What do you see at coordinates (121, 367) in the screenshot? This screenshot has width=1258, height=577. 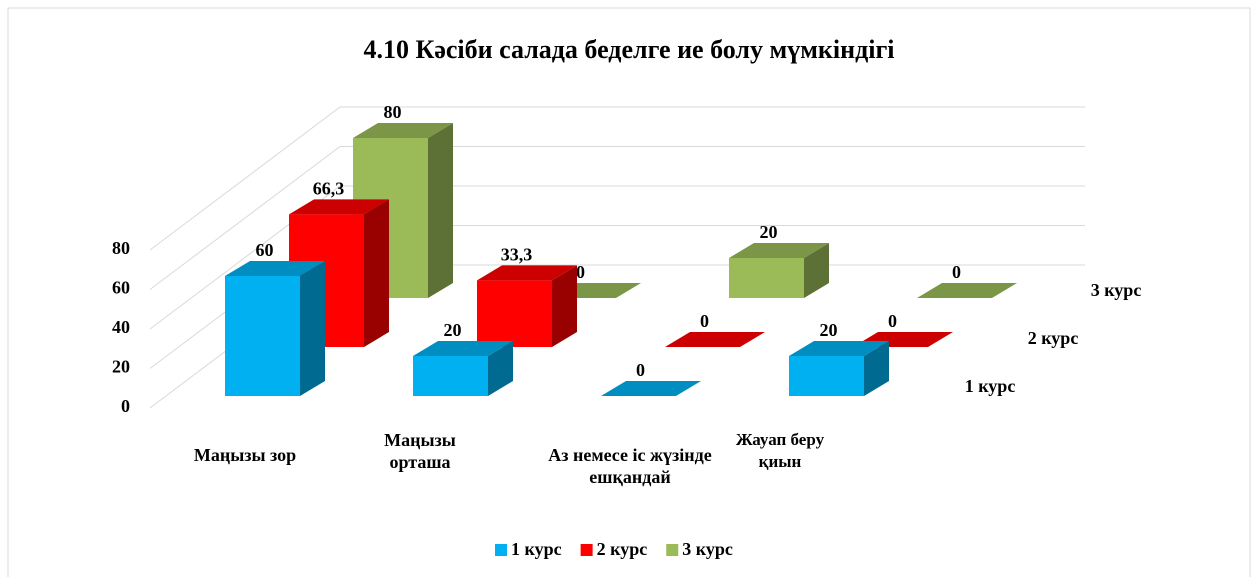 I see `y-tick-label: 20` at bounding box center [121, 367].